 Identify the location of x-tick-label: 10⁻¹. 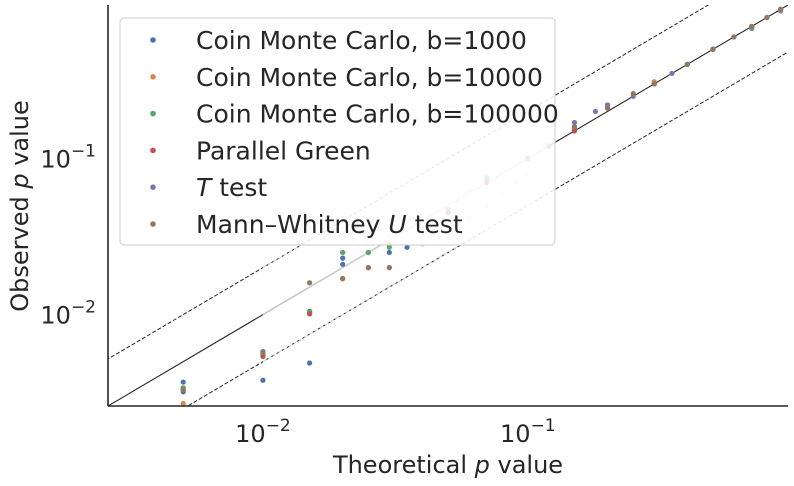
(528, 432).